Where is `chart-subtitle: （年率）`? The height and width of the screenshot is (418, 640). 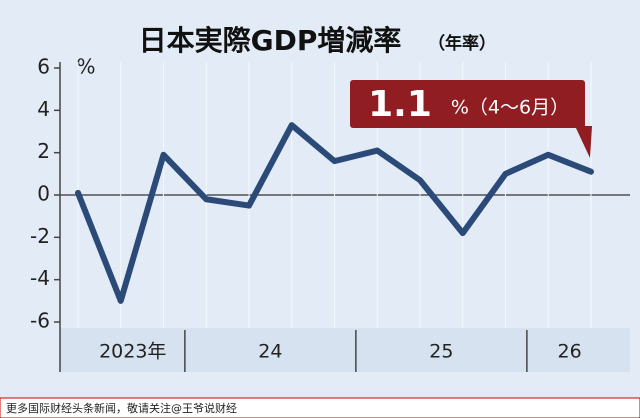
chart-subtitle: （年率） is located at coordinates (462, 43).